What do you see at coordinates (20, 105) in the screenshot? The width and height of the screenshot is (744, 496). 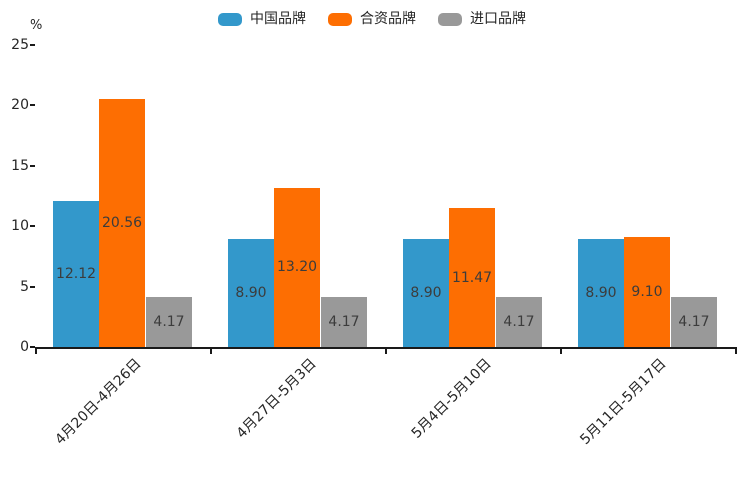 I see `y-axis-tick-label: 20` at bounding box center [20, 105].